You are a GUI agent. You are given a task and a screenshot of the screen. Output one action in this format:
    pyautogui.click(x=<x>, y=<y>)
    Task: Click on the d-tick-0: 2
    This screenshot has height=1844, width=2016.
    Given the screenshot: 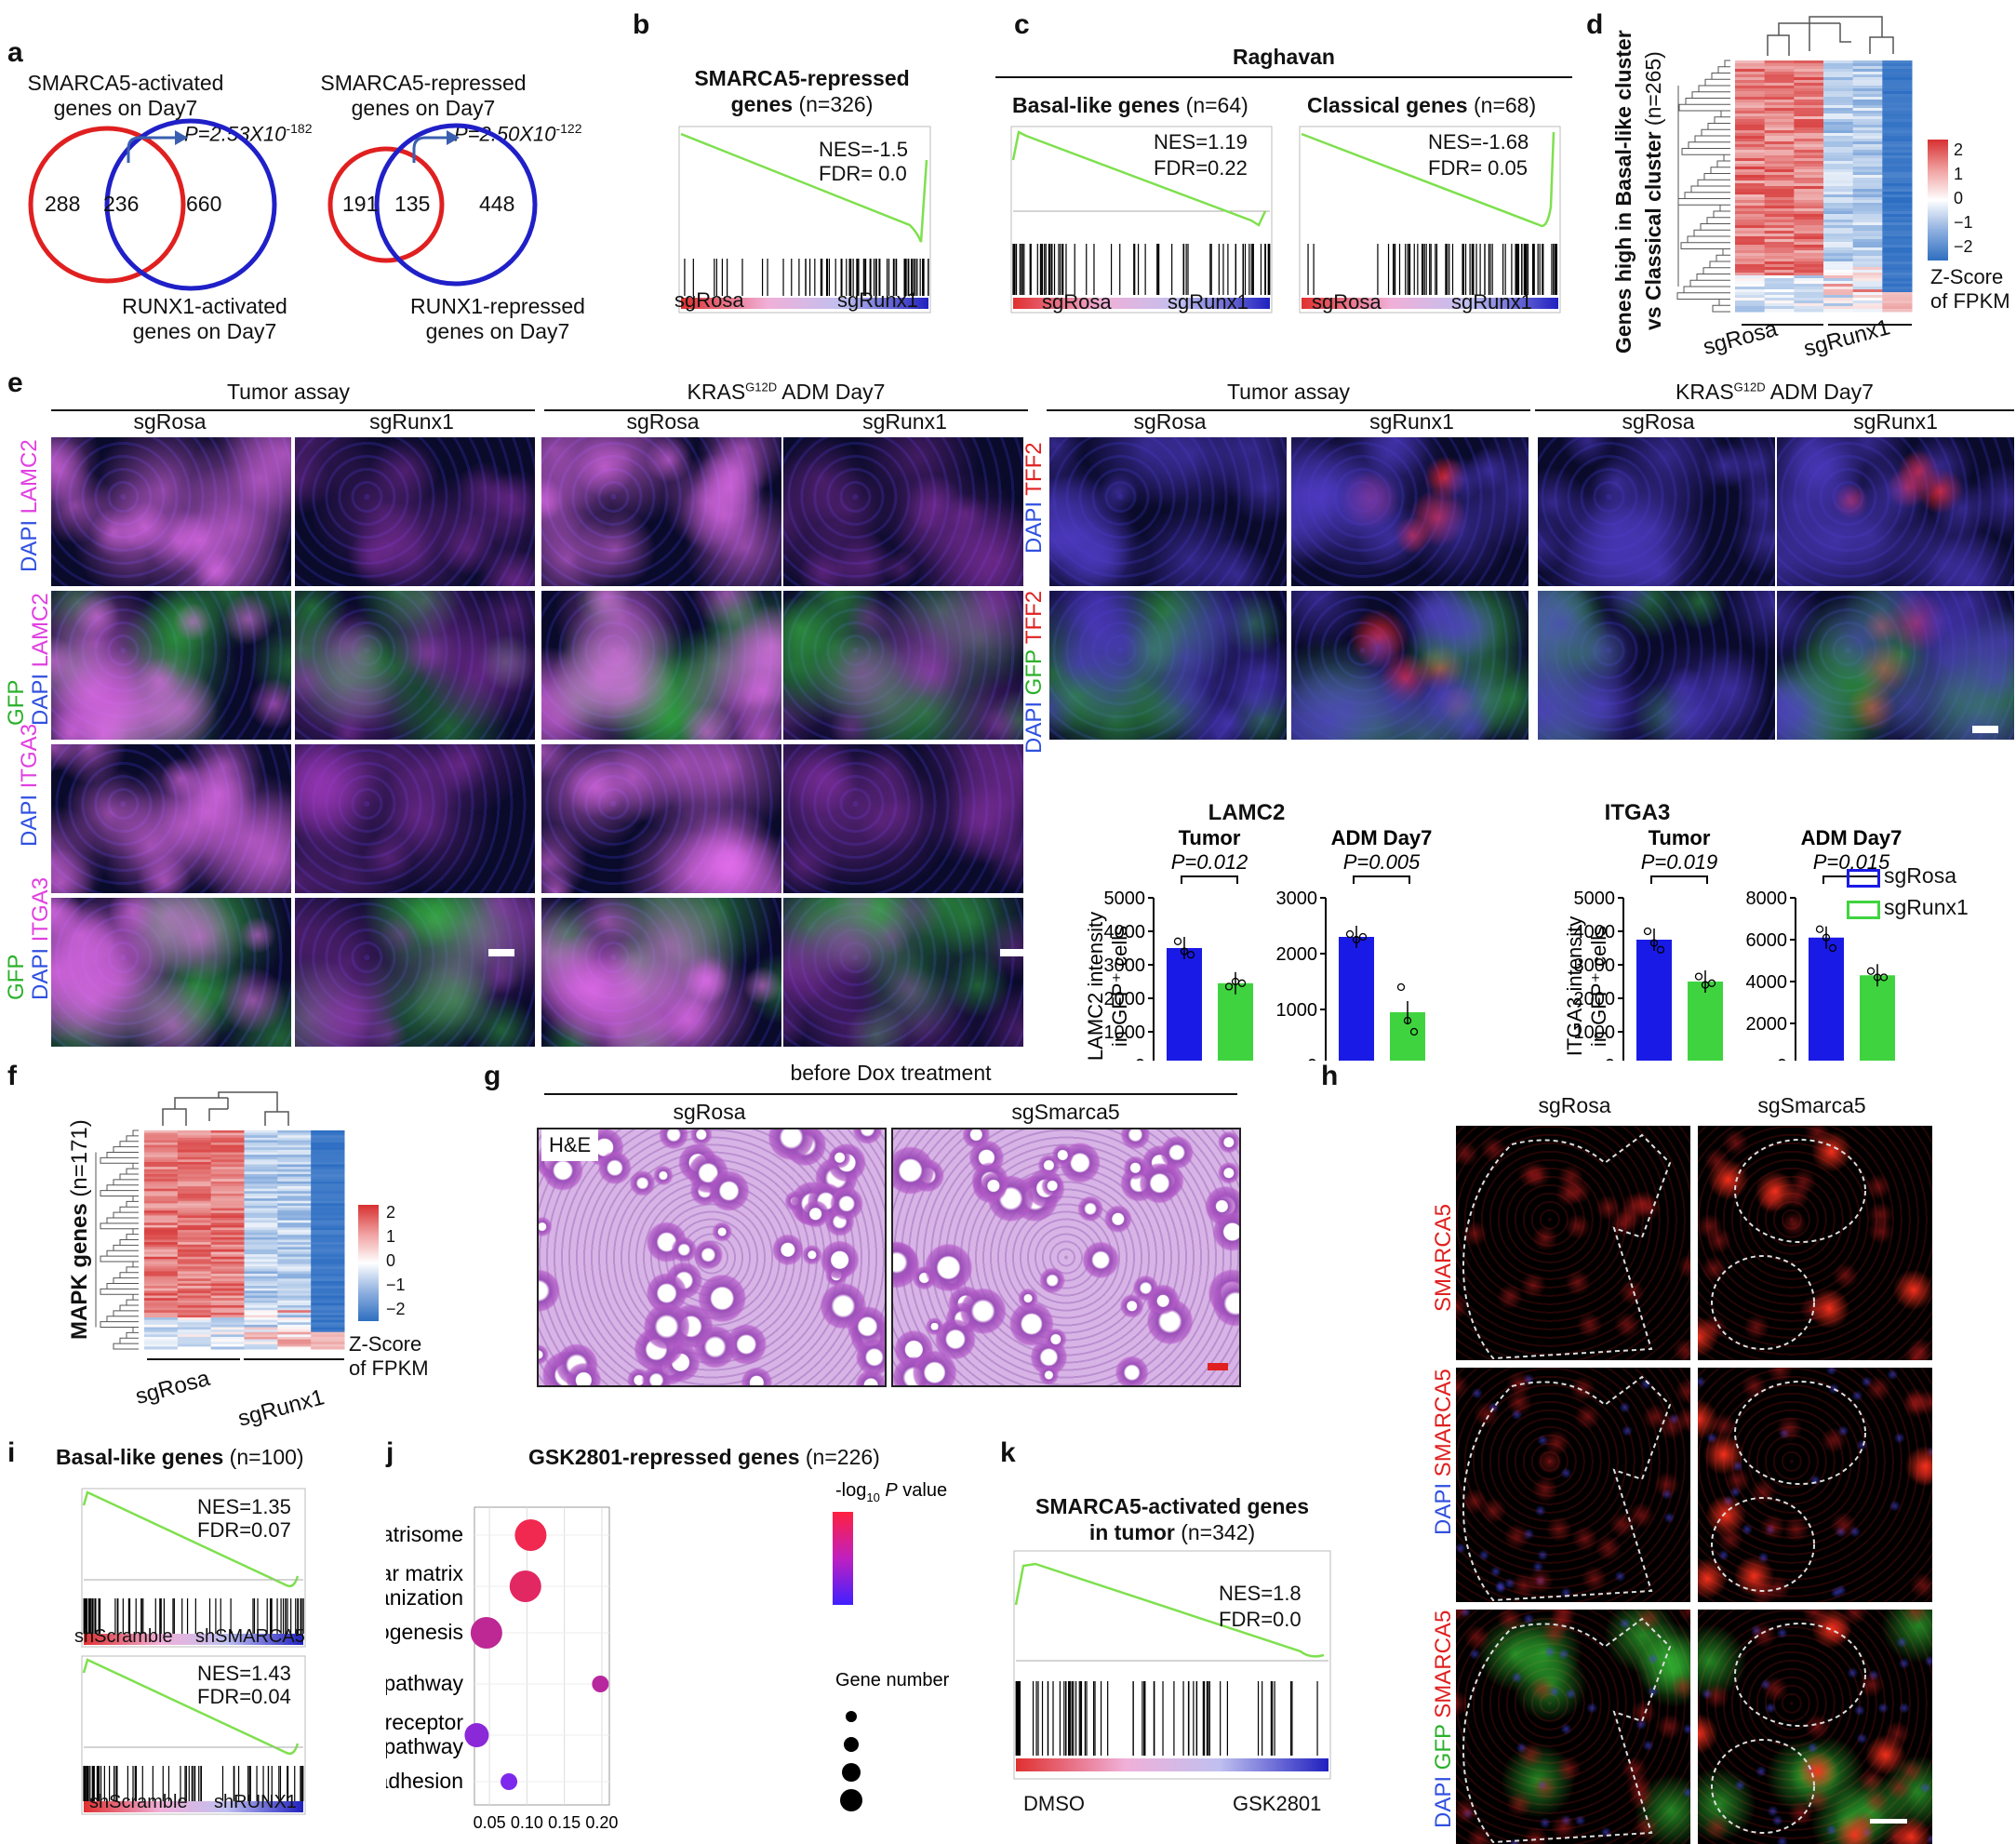 What is the action you would take?
    pyautogui.click(x=1959, y=149)
    